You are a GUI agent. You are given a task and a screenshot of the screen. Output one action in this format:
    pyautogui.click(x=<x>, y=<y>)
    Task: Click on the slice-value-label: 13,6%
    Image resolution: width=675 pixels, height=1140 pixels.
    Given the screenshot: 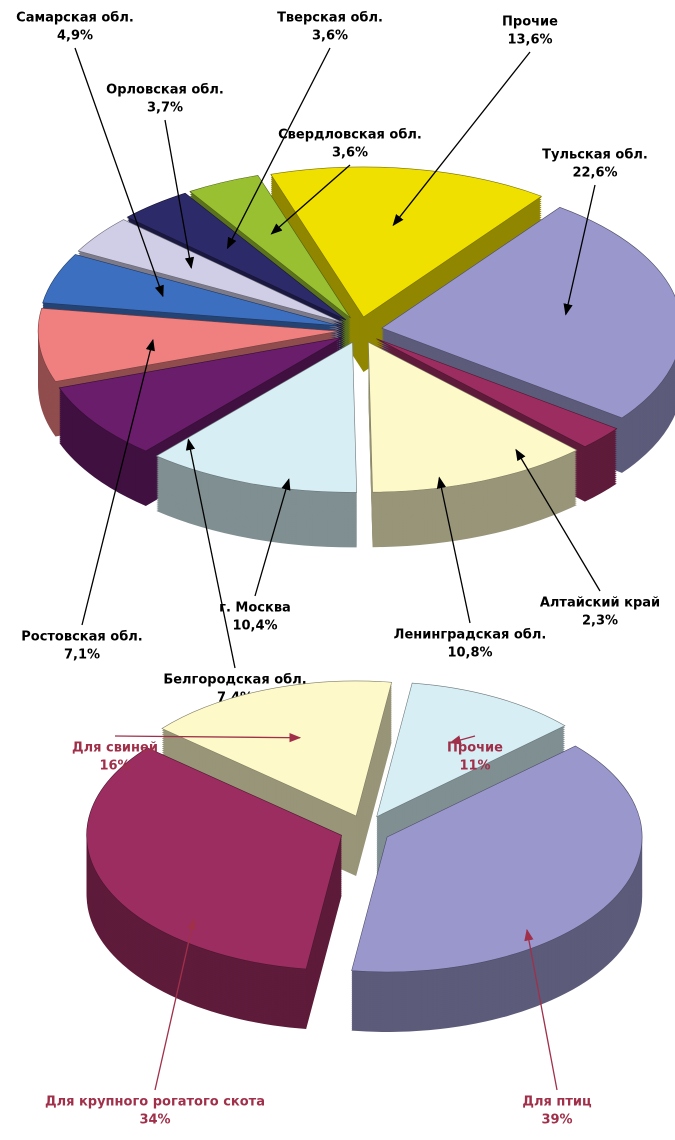 What is the action you would take?
    pyautogui.click(x=529, y=40)
    